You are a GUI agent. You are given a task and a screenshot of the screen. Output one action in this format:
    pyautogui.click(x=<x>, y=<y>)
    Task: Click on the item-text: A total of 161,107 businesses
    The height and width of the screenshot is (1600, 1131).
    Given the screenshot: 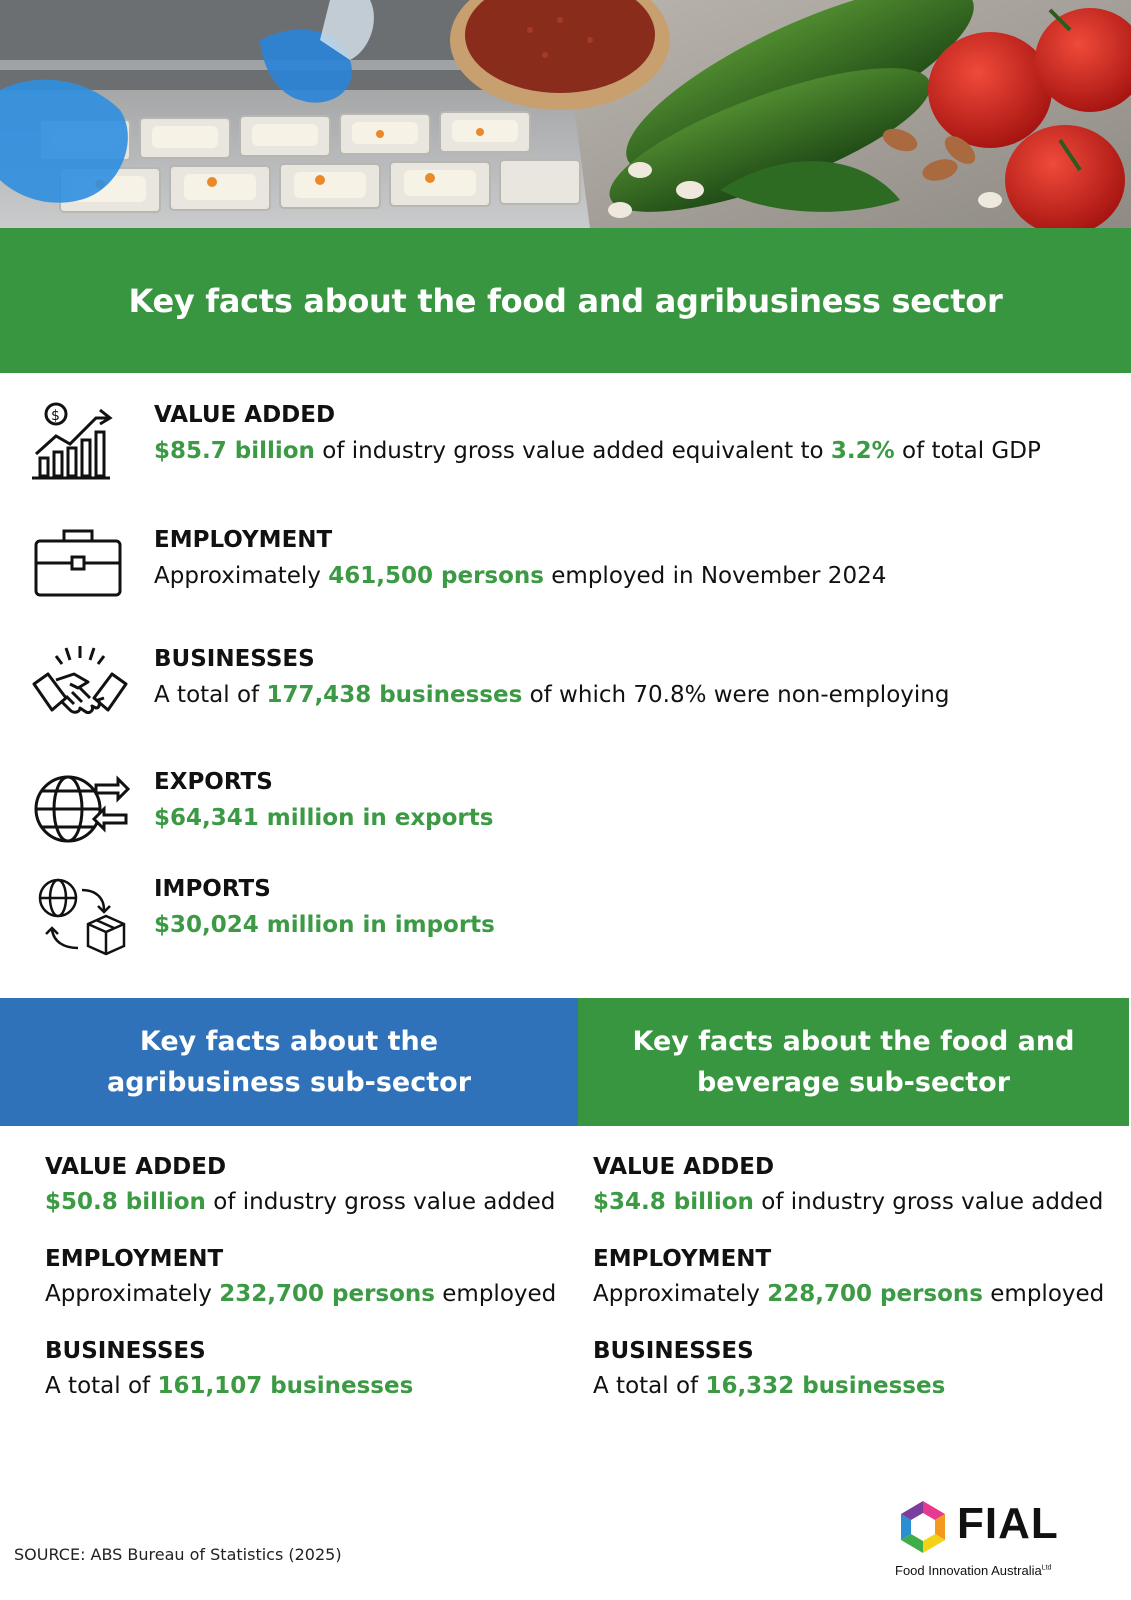 What is the action you would take?
    pyautogui.click(x=305, y=1386)
    